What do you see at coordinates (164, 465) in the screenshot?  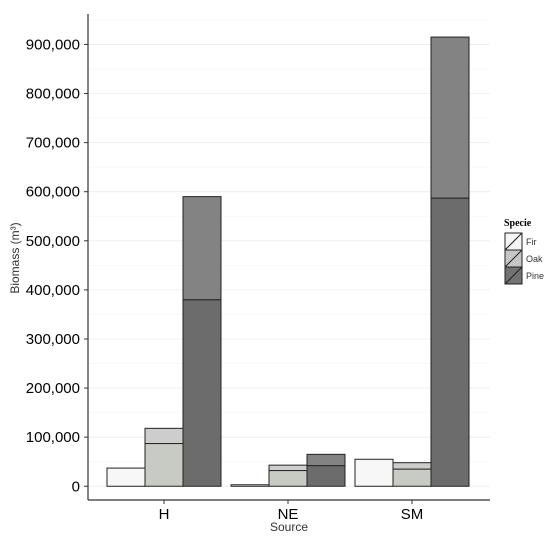 I see `bar-oak-h-lower` at bounding box center [164, 465].